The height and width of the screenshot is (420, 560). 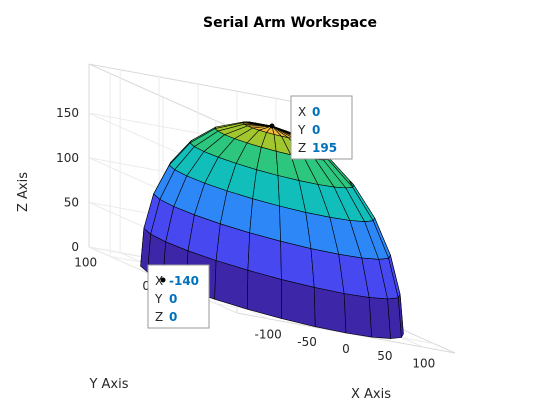 What do you see at coordinates (108, 384) in the screenshot?
I see `y-axis-label: Y Axis` at bounding box center [108, 384].